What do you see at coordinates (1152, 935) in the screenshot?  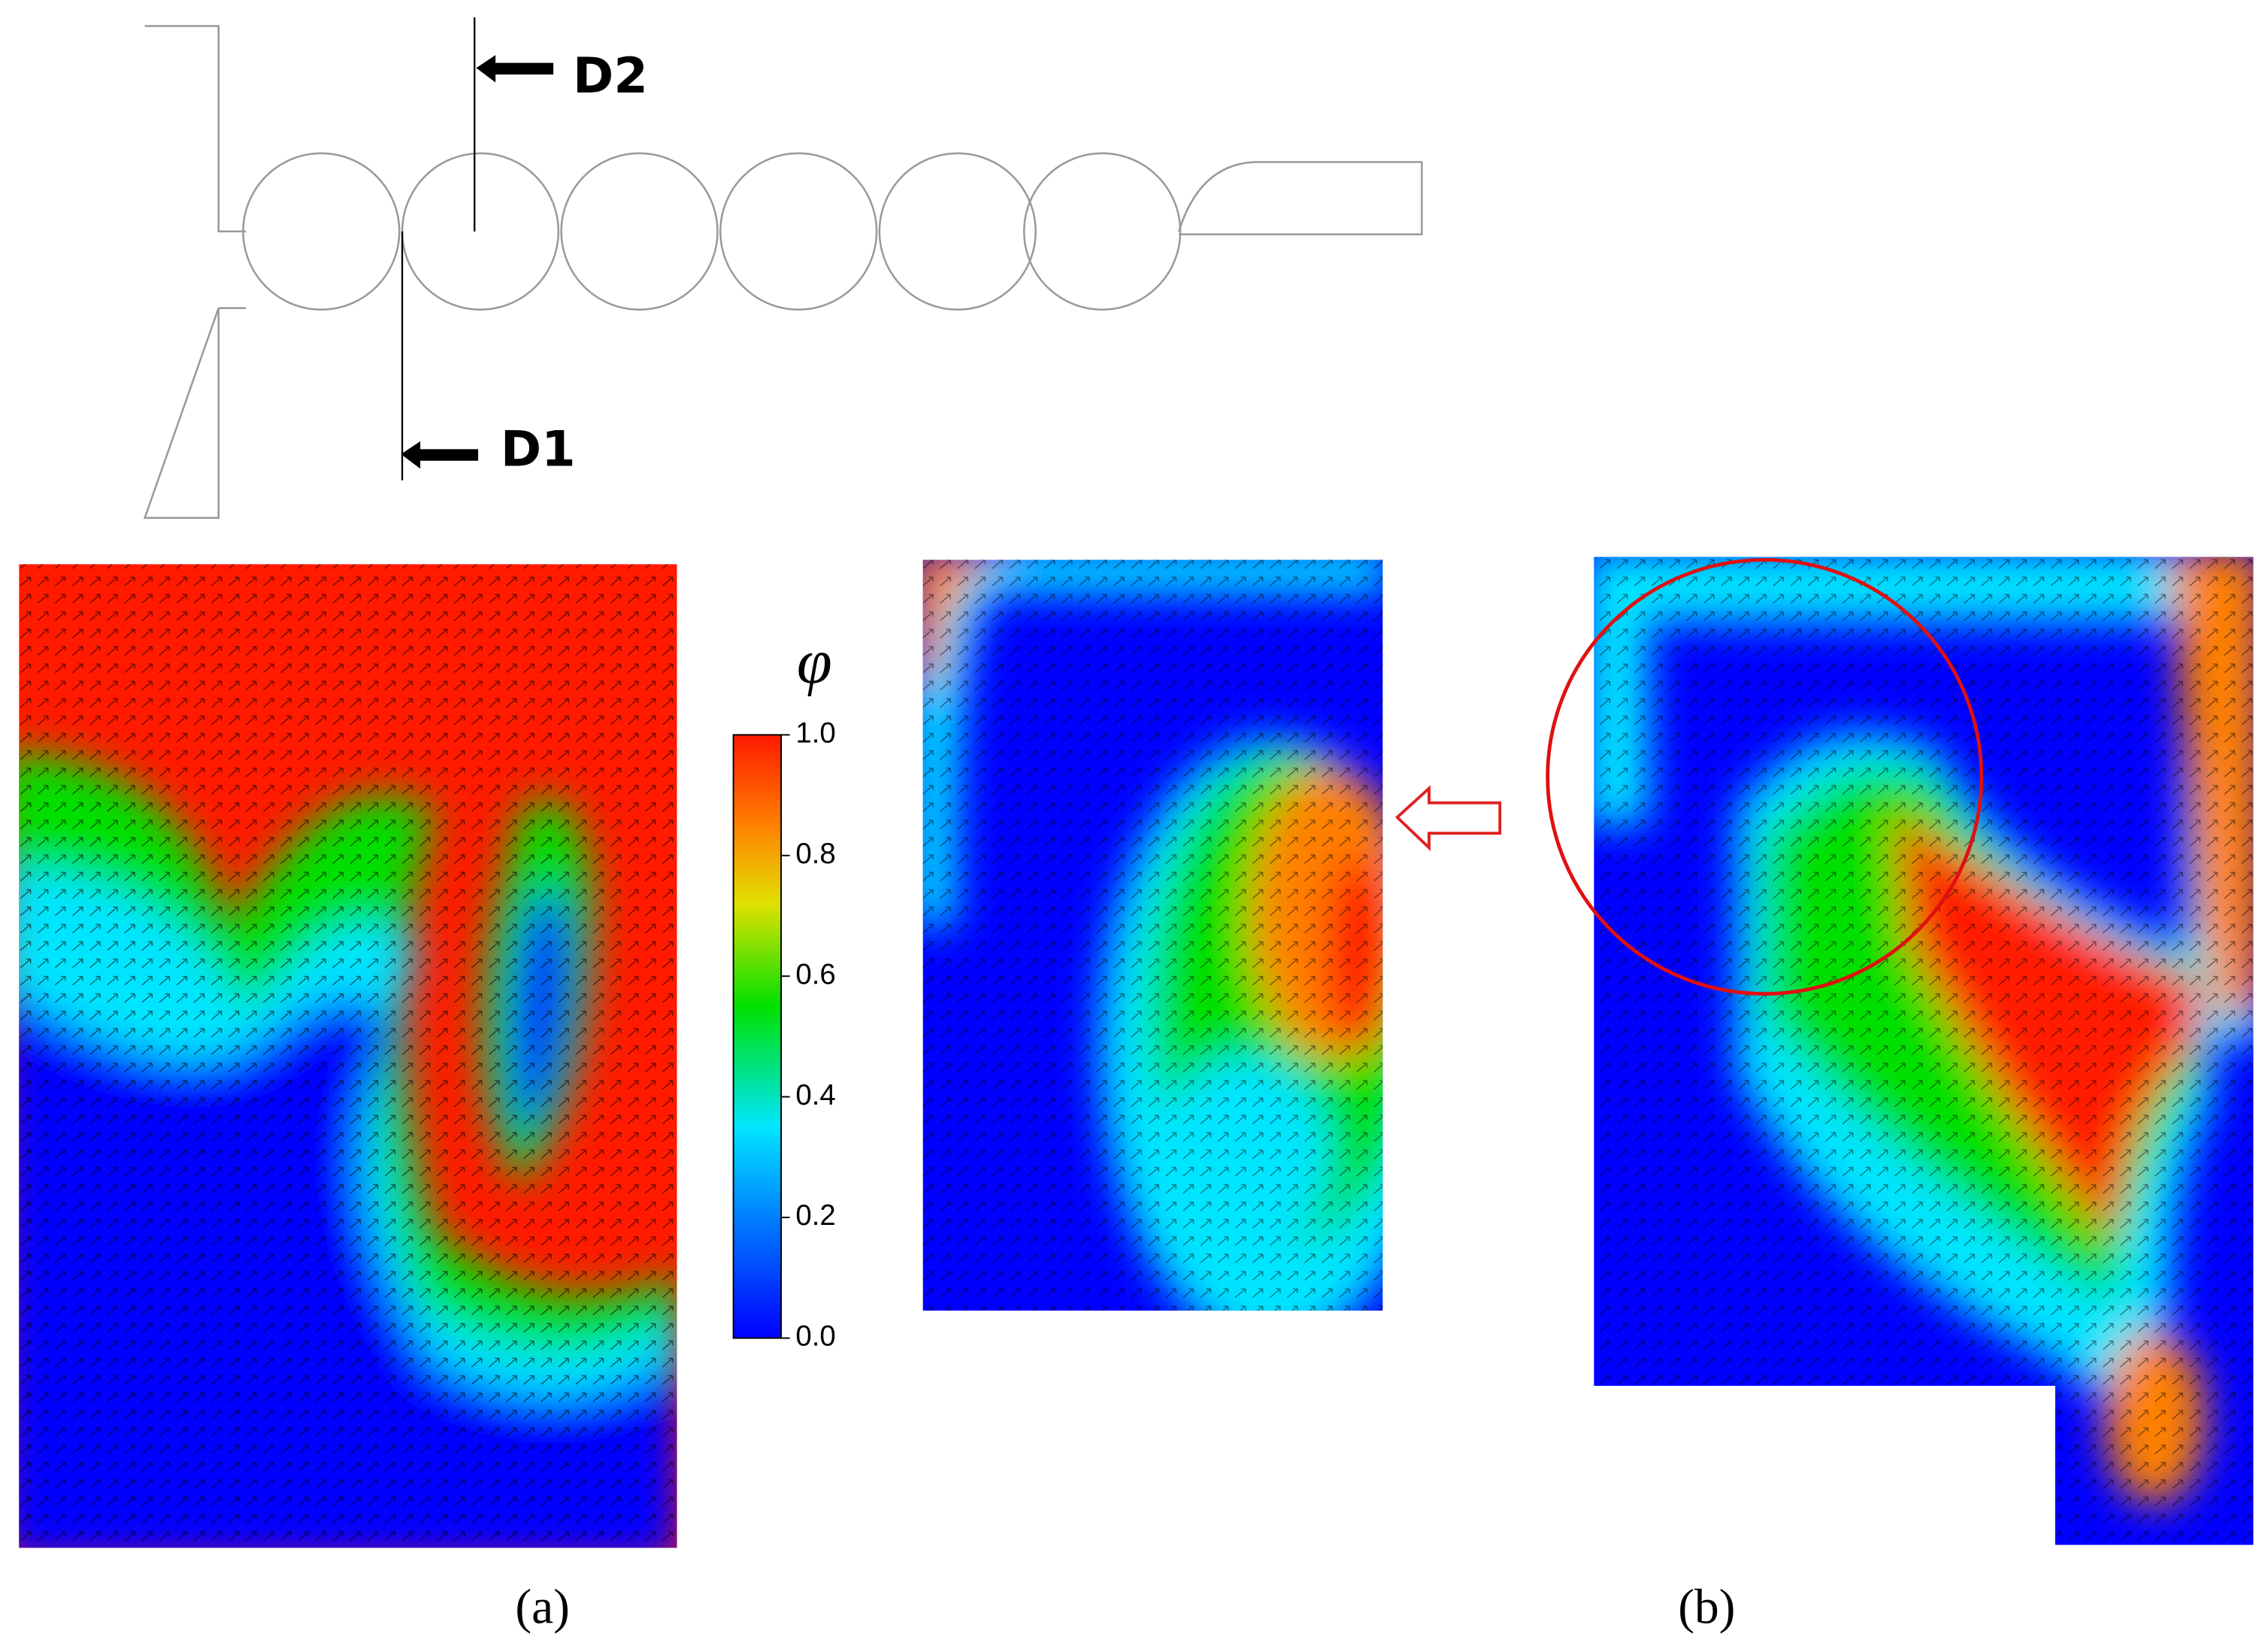 I see `contour-zoom` at bounding box center [1152, 935].